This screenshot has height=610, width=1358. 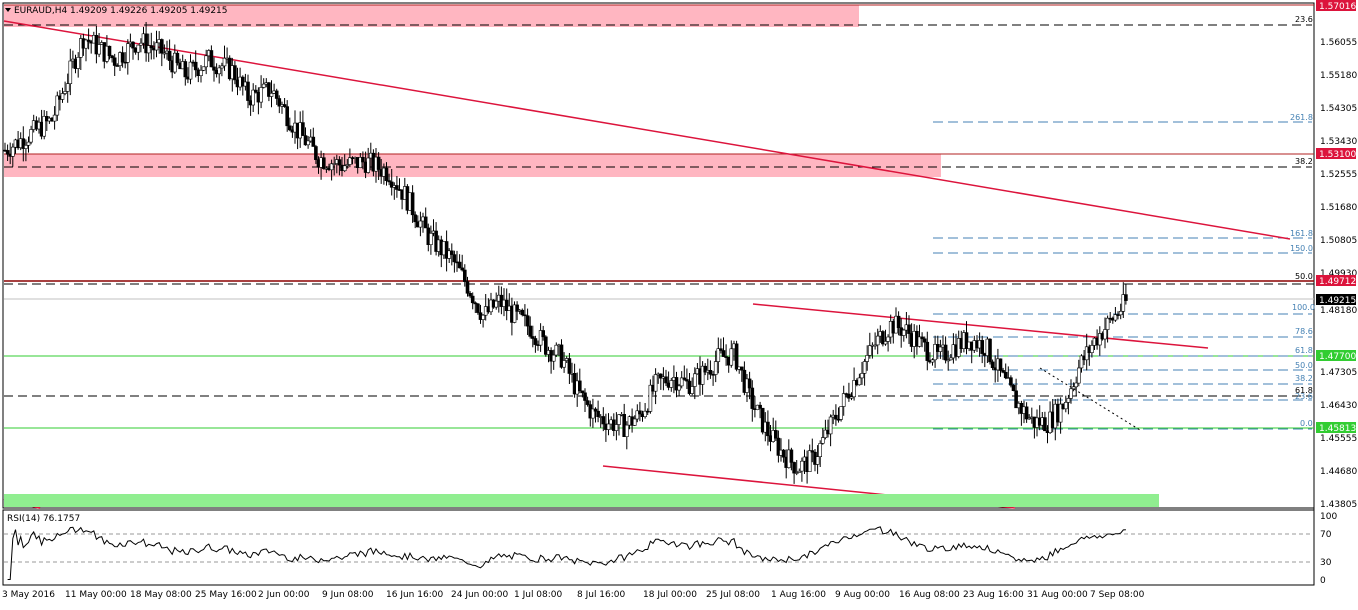 What do you see at coordinates (1117, 595) in the screenshot?
I see `time-axis-label: 7 Sep 08:00` at bounding box center [1117, 595].